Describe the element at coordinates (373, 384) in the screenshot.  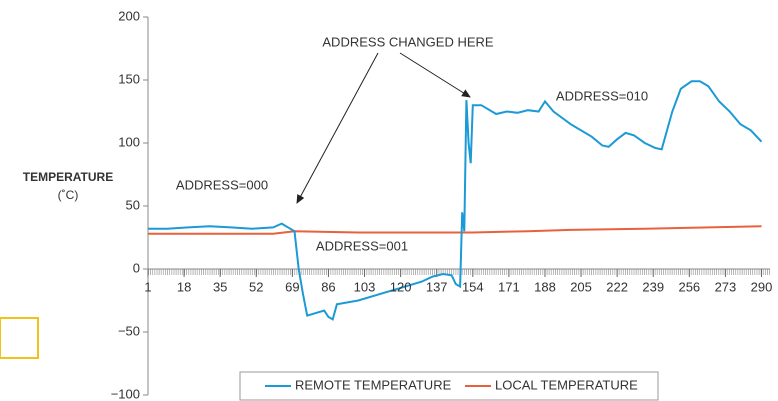
I see `legend-label: REMOTE TEMPERATURE` at that location.